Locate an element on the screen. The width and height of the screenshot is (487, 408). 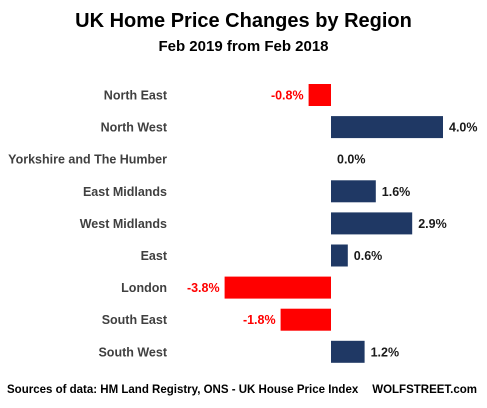
value-label-yorkshire-and-the-humber: 0.0% is located at coordinates (351, 160).